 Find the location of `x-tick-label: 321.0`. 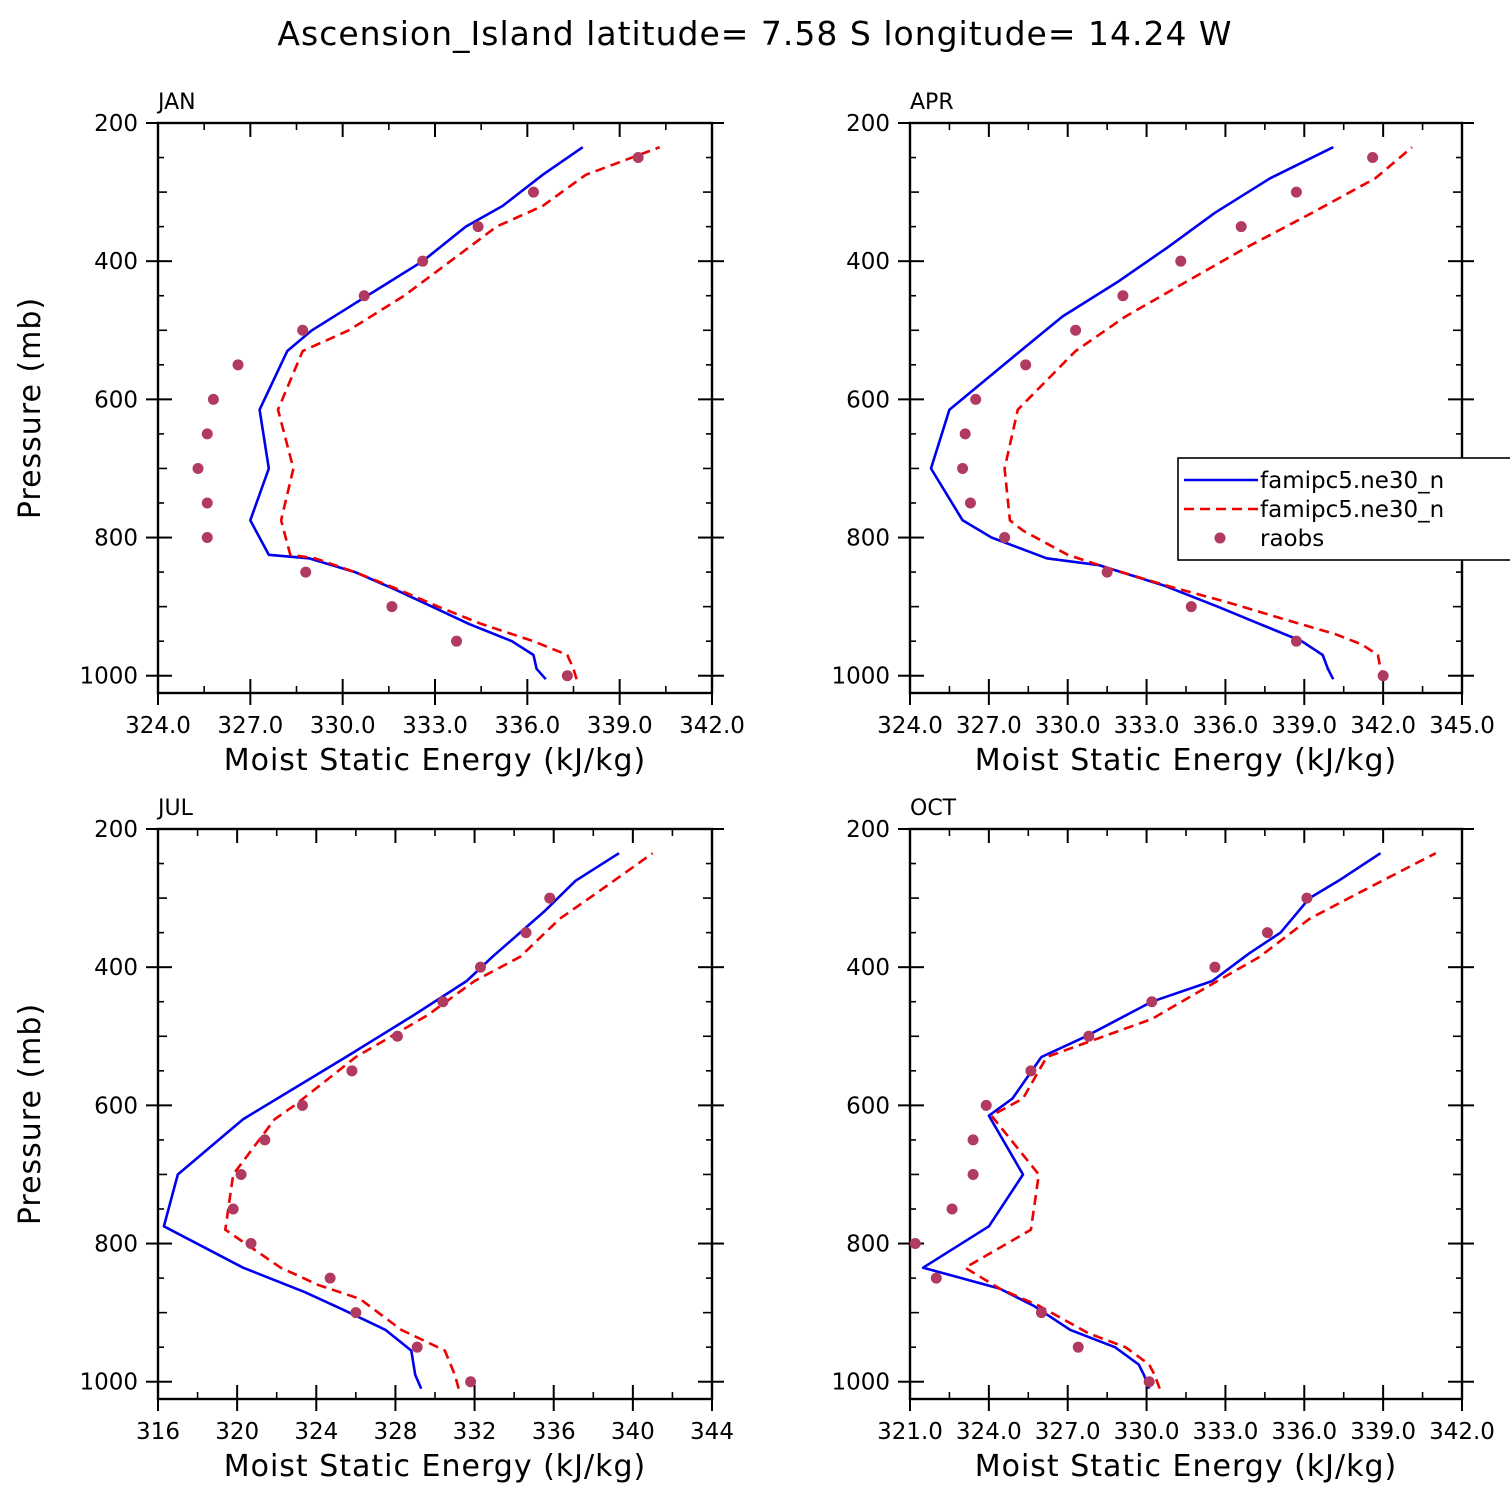

x-tick-label: 321.0 is located at coordinates (910, 1432).